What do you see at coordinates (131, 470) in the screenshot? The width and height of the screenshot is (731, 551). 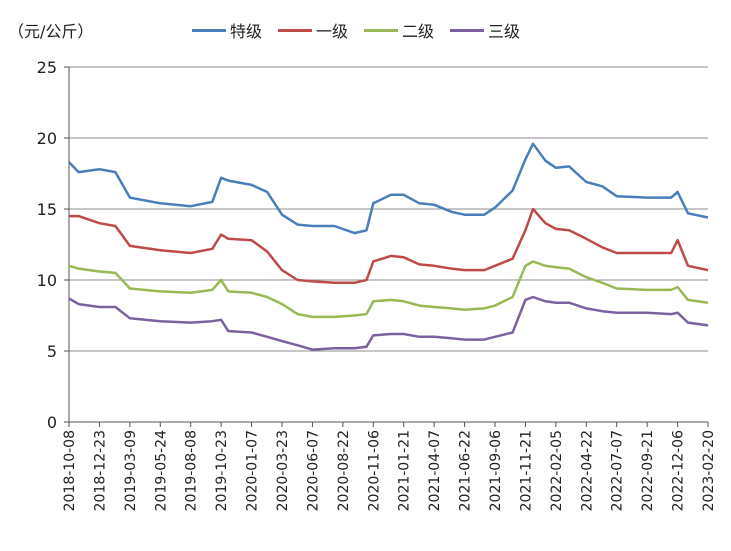 I see `x-tick-label-2: 2019-03-09` at bounding box center [131, 470].